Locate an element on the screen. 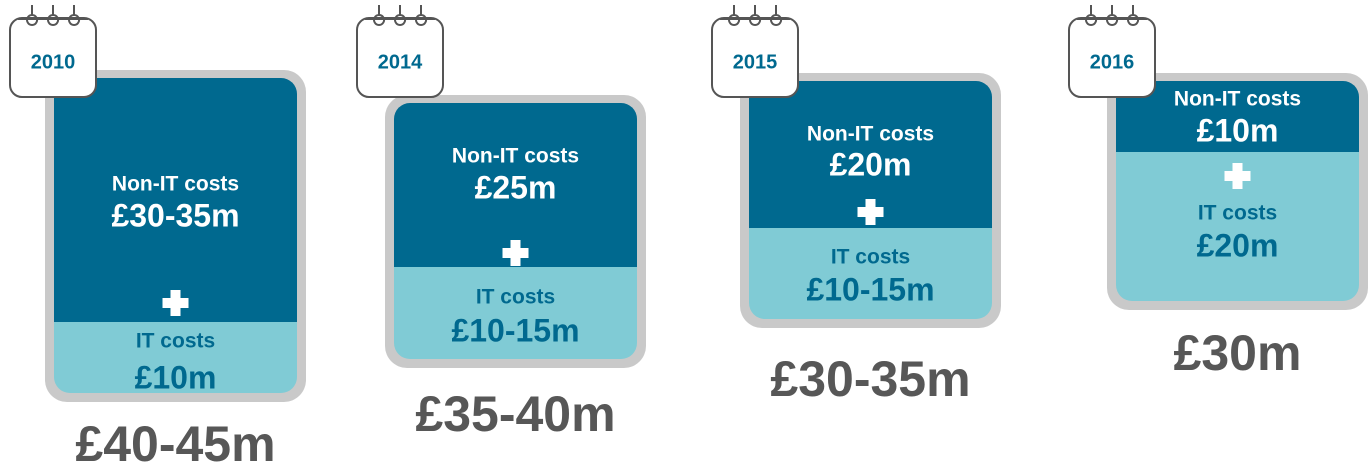 The width and height of the screenshot is (1371, 472). non-it-value: £20m is located at coordinates (871, 164).